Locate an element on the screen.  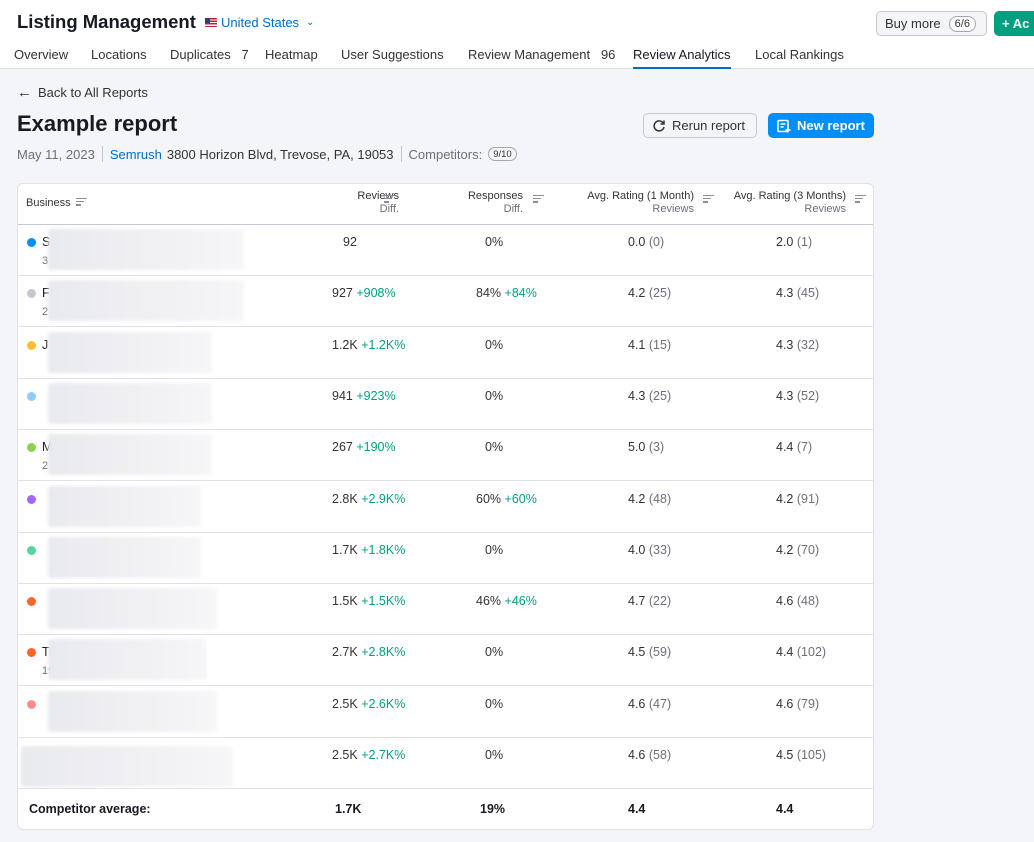
table-row: Th192.7K +2.8K%0%4.5 (59)4.4 (102) is located at coordinates (445, 661).